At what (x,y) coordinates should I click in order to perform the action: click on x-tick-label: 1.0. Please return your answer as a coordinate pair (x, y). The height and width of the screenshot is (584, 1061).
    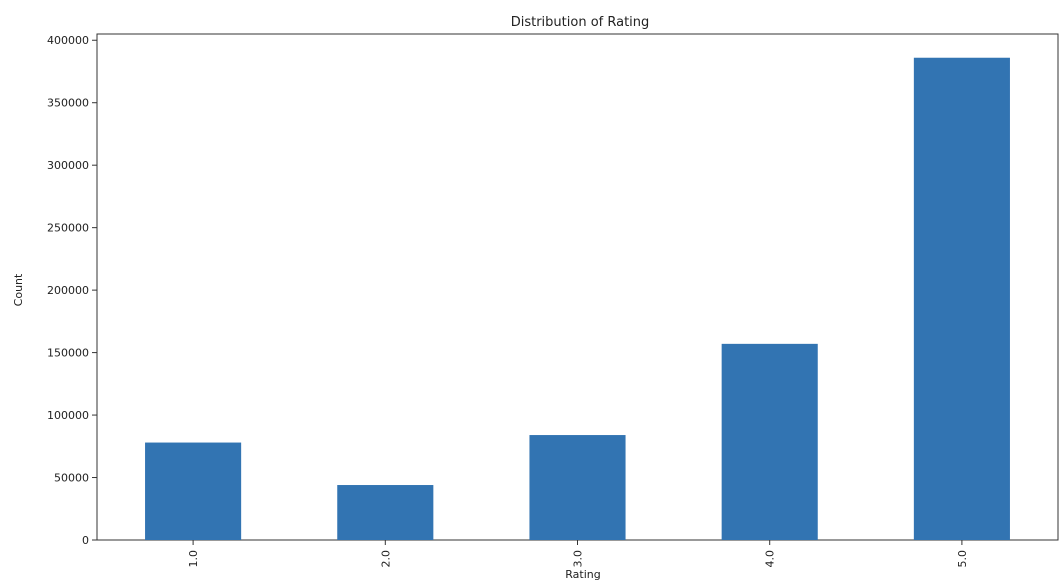
    Looking at the image, I should click on (193, 559).